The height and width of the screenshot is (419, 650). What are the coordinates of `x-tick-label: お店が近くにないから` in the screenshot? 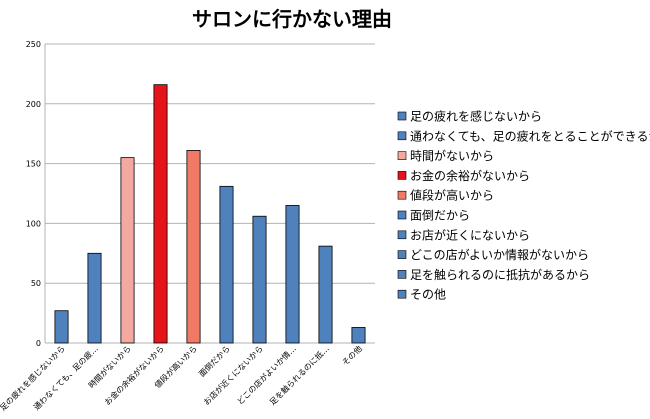 It's located at (233, 375).